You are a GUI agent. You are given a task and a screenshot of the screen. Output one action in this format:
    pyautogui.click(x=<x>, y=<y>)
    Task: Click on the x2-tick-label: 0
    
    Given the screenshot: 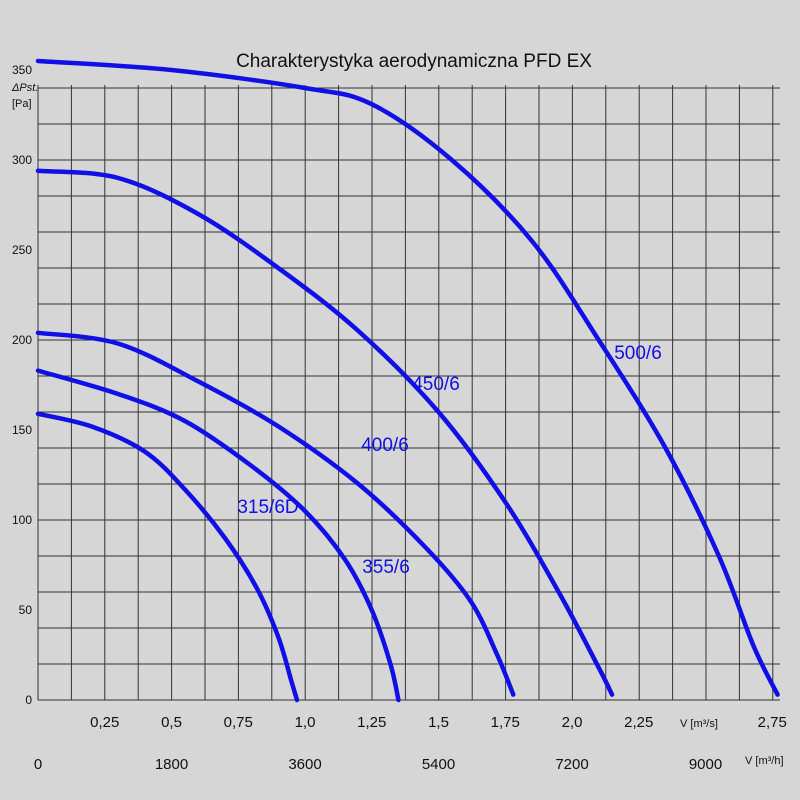 What is the action you would take?
    pyautogui.click(x=38, y=764)
    